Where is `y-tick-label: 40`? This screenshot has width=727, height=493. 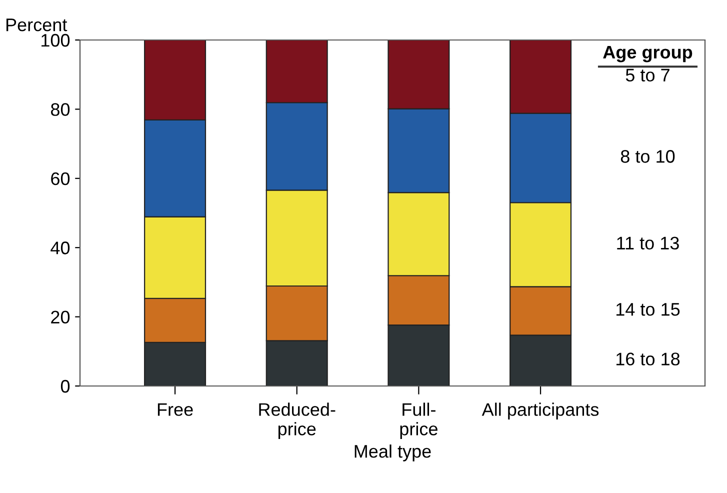
y-tick-label: 40 is located at coordinates (60, 248).